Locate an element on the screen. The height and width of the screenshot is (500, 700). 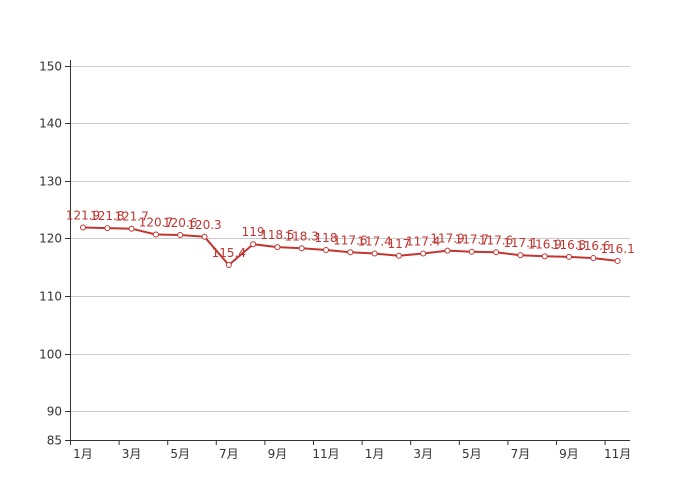
data-label: 119 is located at coordinates (253, 232).